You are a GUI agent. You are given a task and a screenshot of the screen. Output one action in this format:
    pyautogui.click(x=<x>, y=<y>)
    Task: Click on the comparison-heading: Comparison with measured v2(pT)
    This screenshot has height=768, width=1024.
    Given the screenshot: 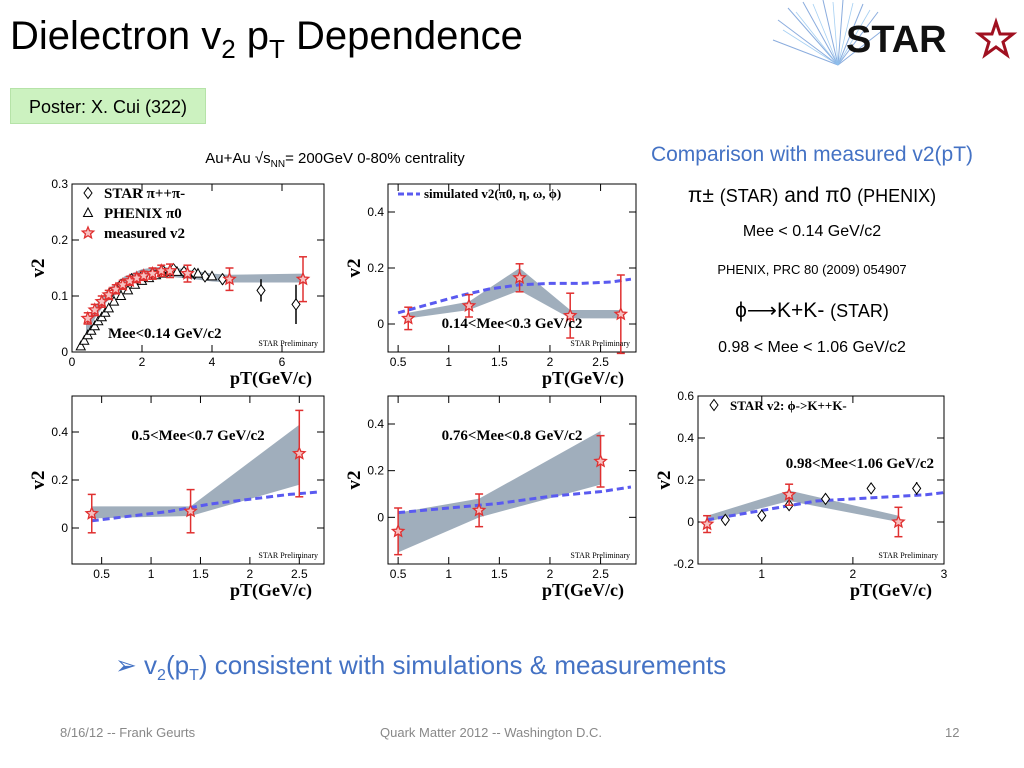 What is the action you would take?
    pyautogui.click(x=812, y=154)
    